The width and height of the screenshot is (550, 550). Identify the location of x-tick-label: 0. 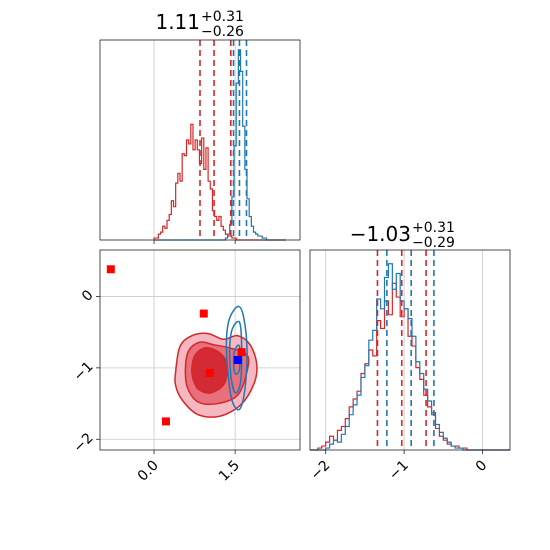
(482, 467).